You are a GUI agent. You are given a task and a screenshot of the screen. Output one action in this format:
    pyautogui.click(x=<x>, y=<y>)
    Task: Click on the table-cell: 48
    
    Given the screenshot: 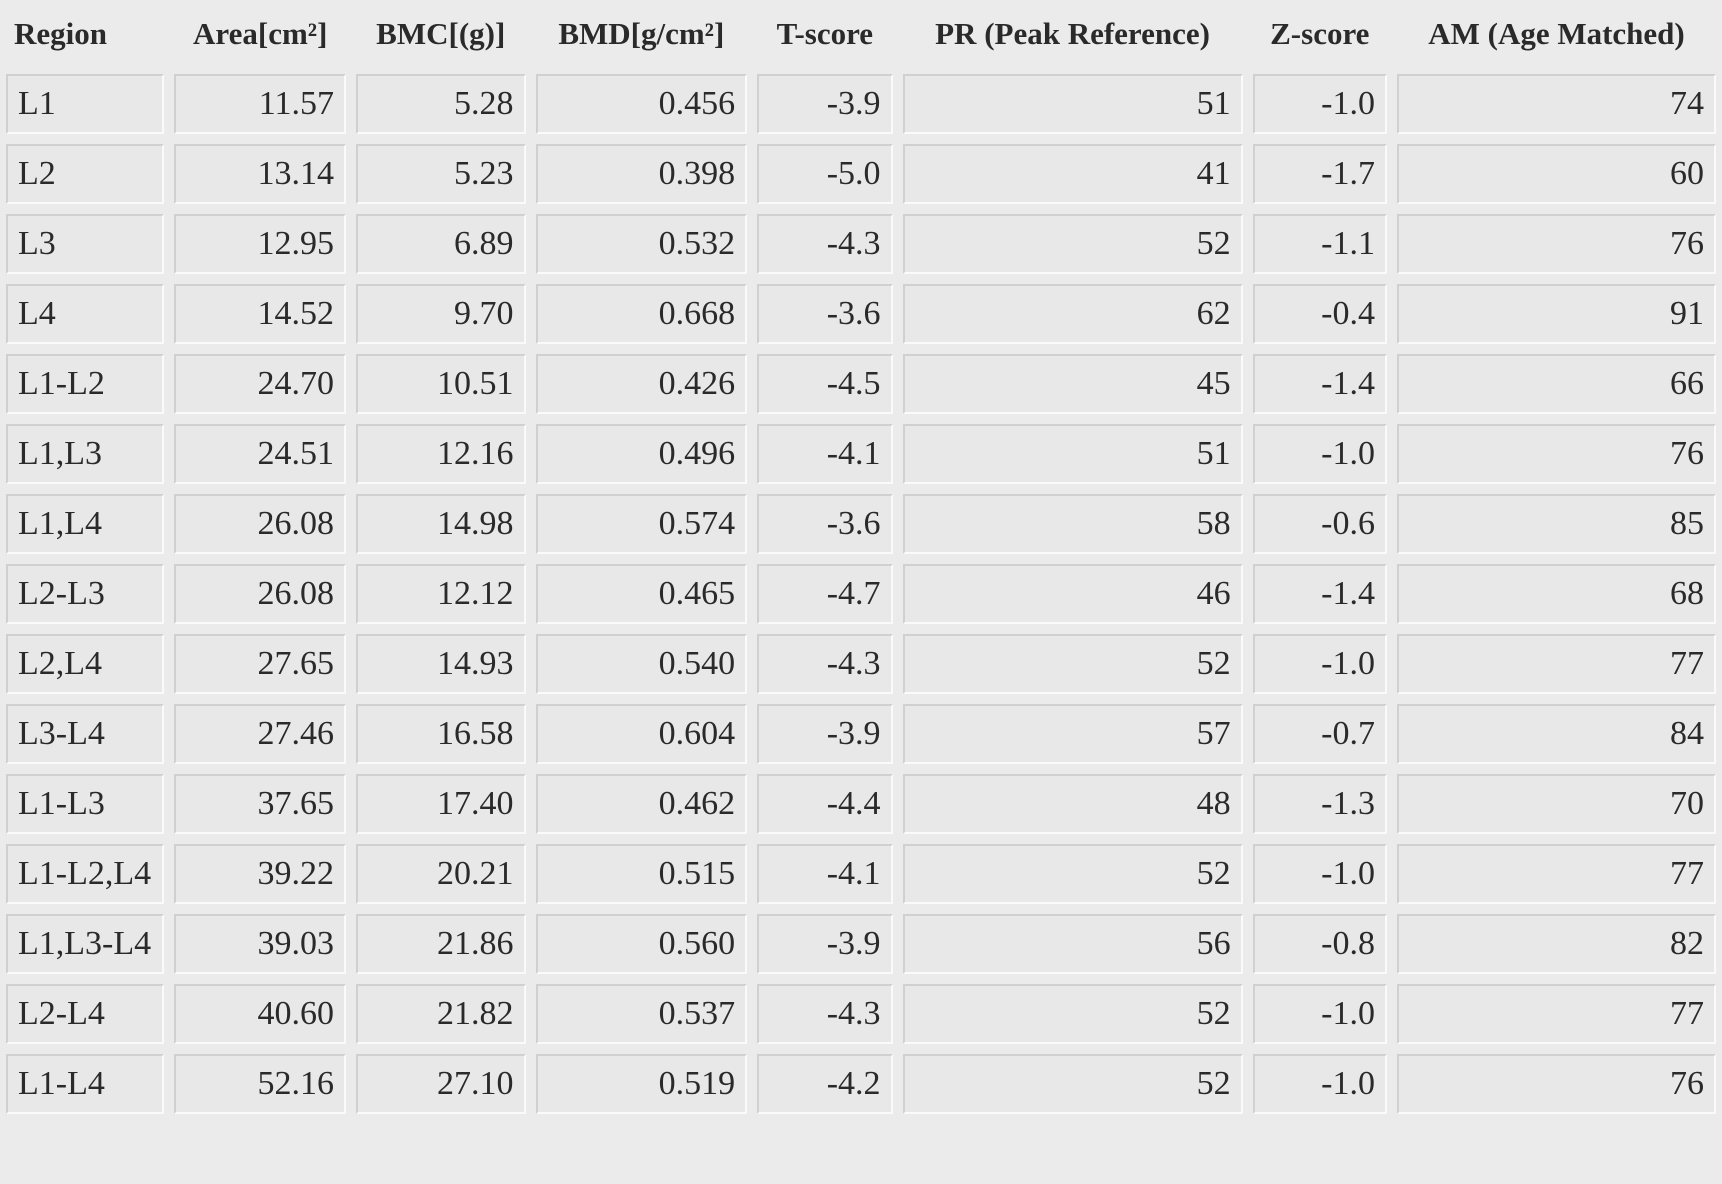 What is the action you would take?
    pyautogui.click(x=1072, y=804)
    